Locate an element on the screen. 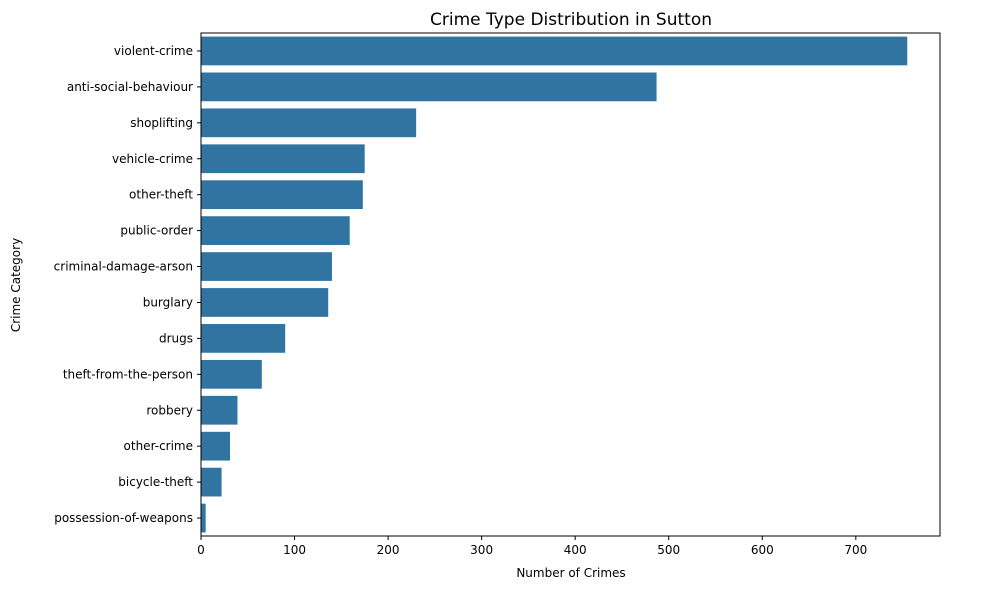  x-tick-label: 300 is located at coordinates (481, 550).